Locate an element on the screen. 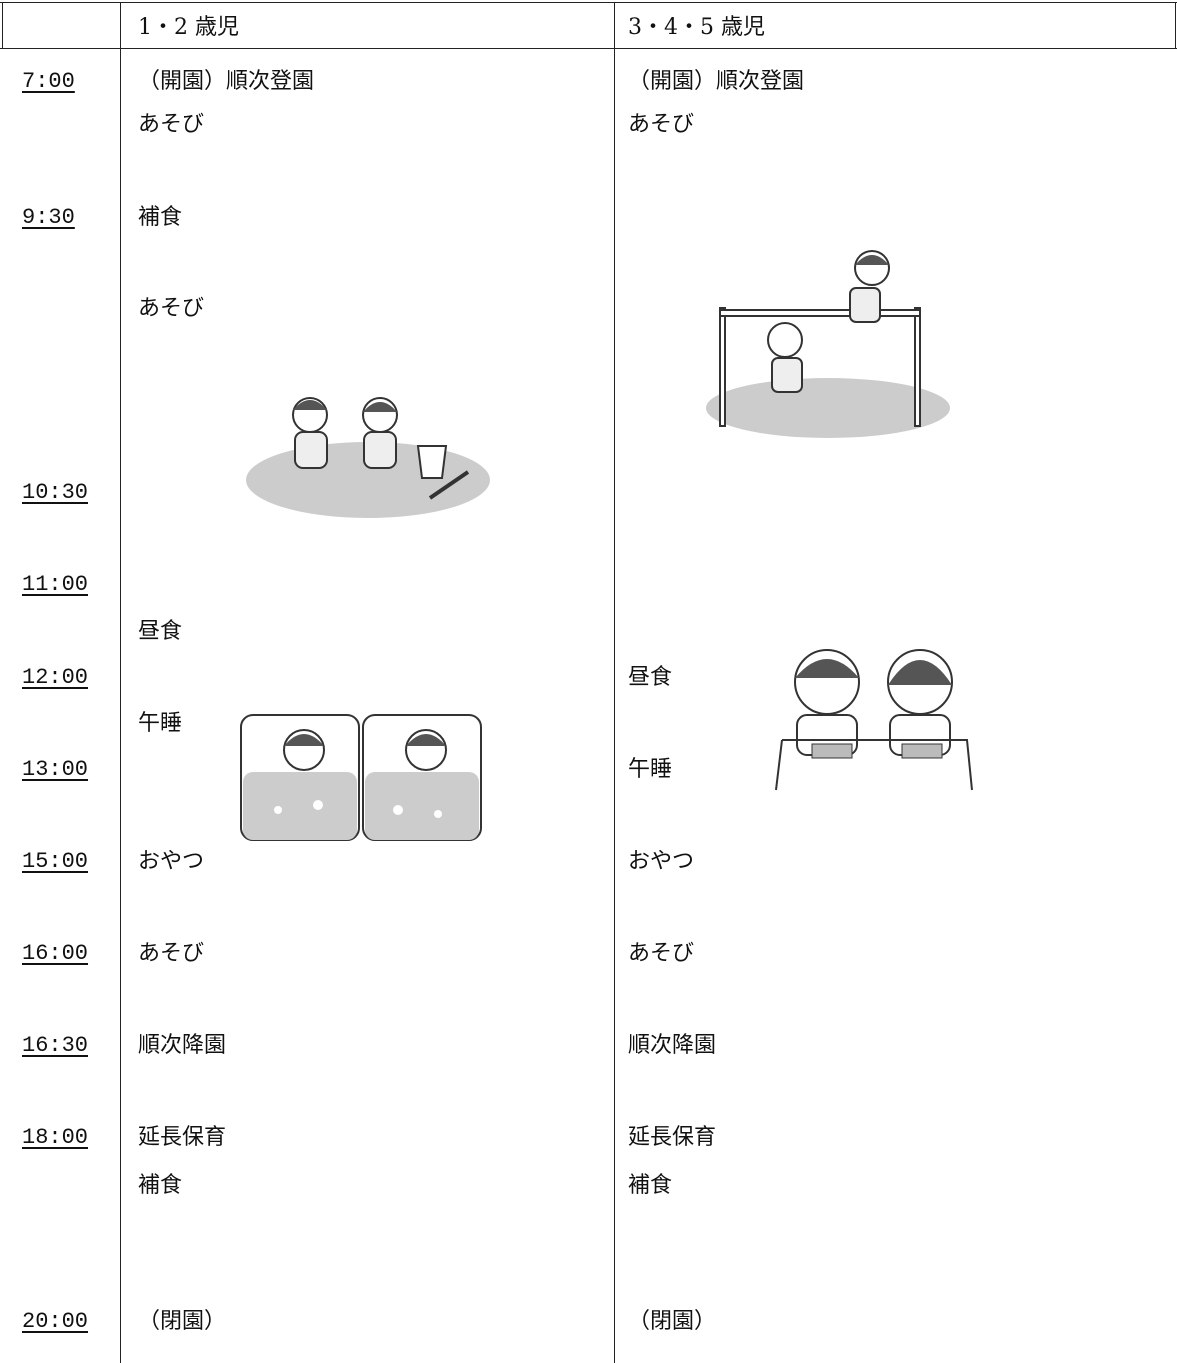 The height and width of the screenshot is (1363, 1177). time-label: 7:00 is located at coordinates (48, 81).